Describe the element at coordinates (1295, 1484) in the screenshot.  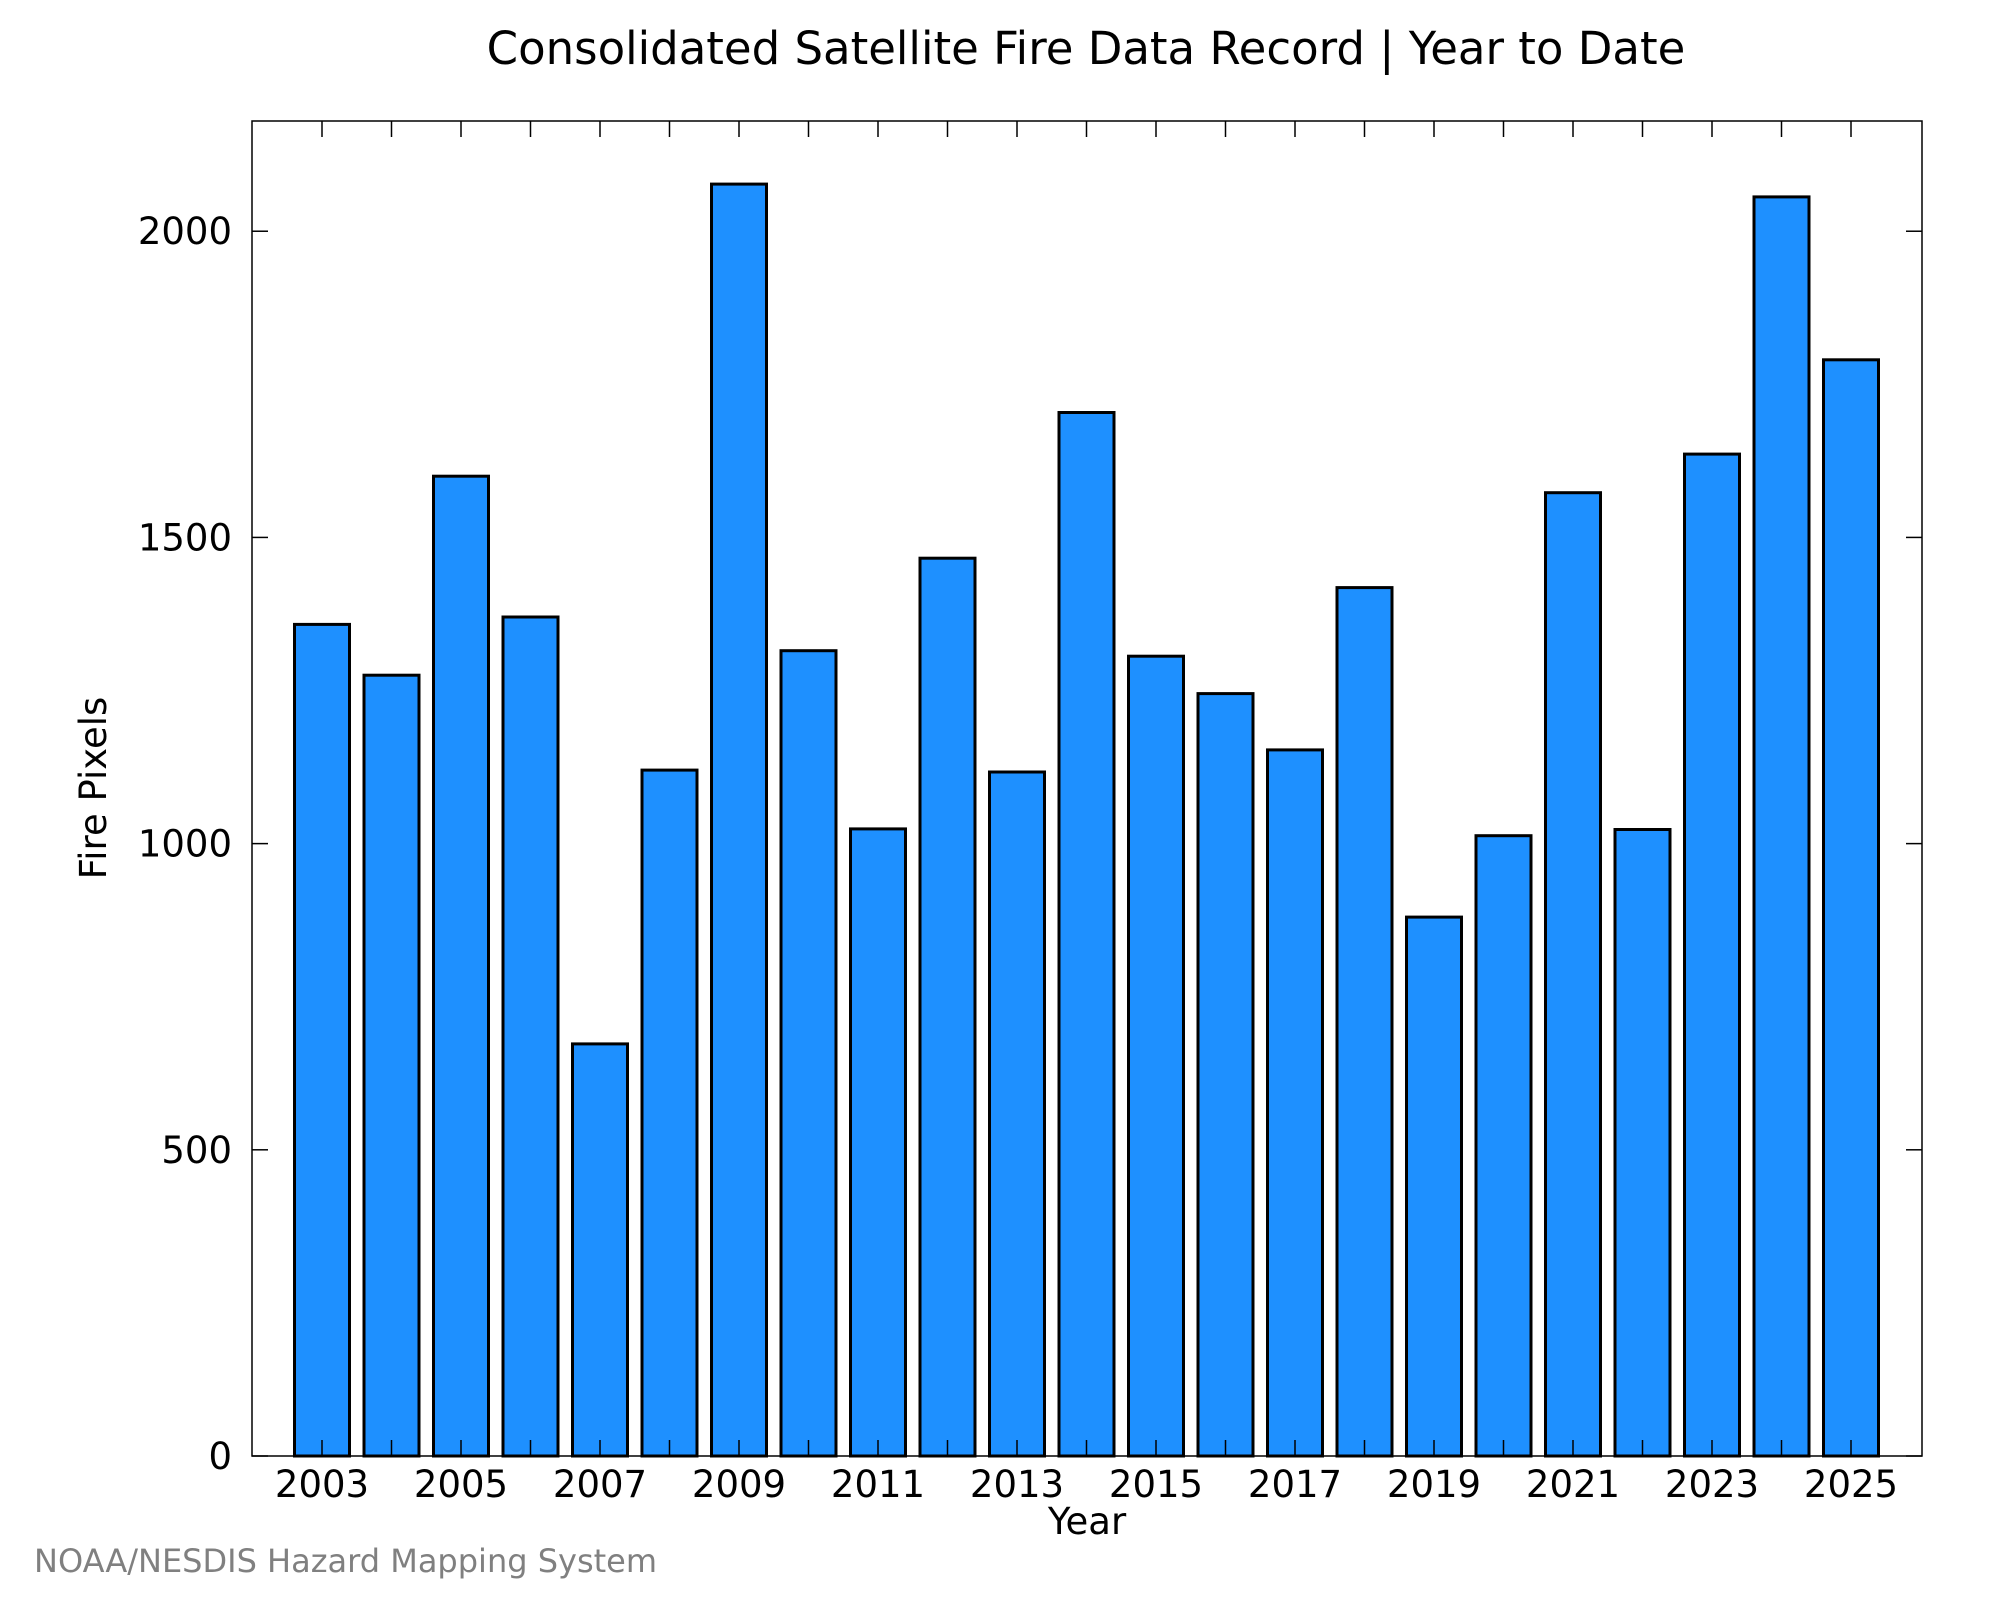
I see `x-tick-label: 2017` at that location.